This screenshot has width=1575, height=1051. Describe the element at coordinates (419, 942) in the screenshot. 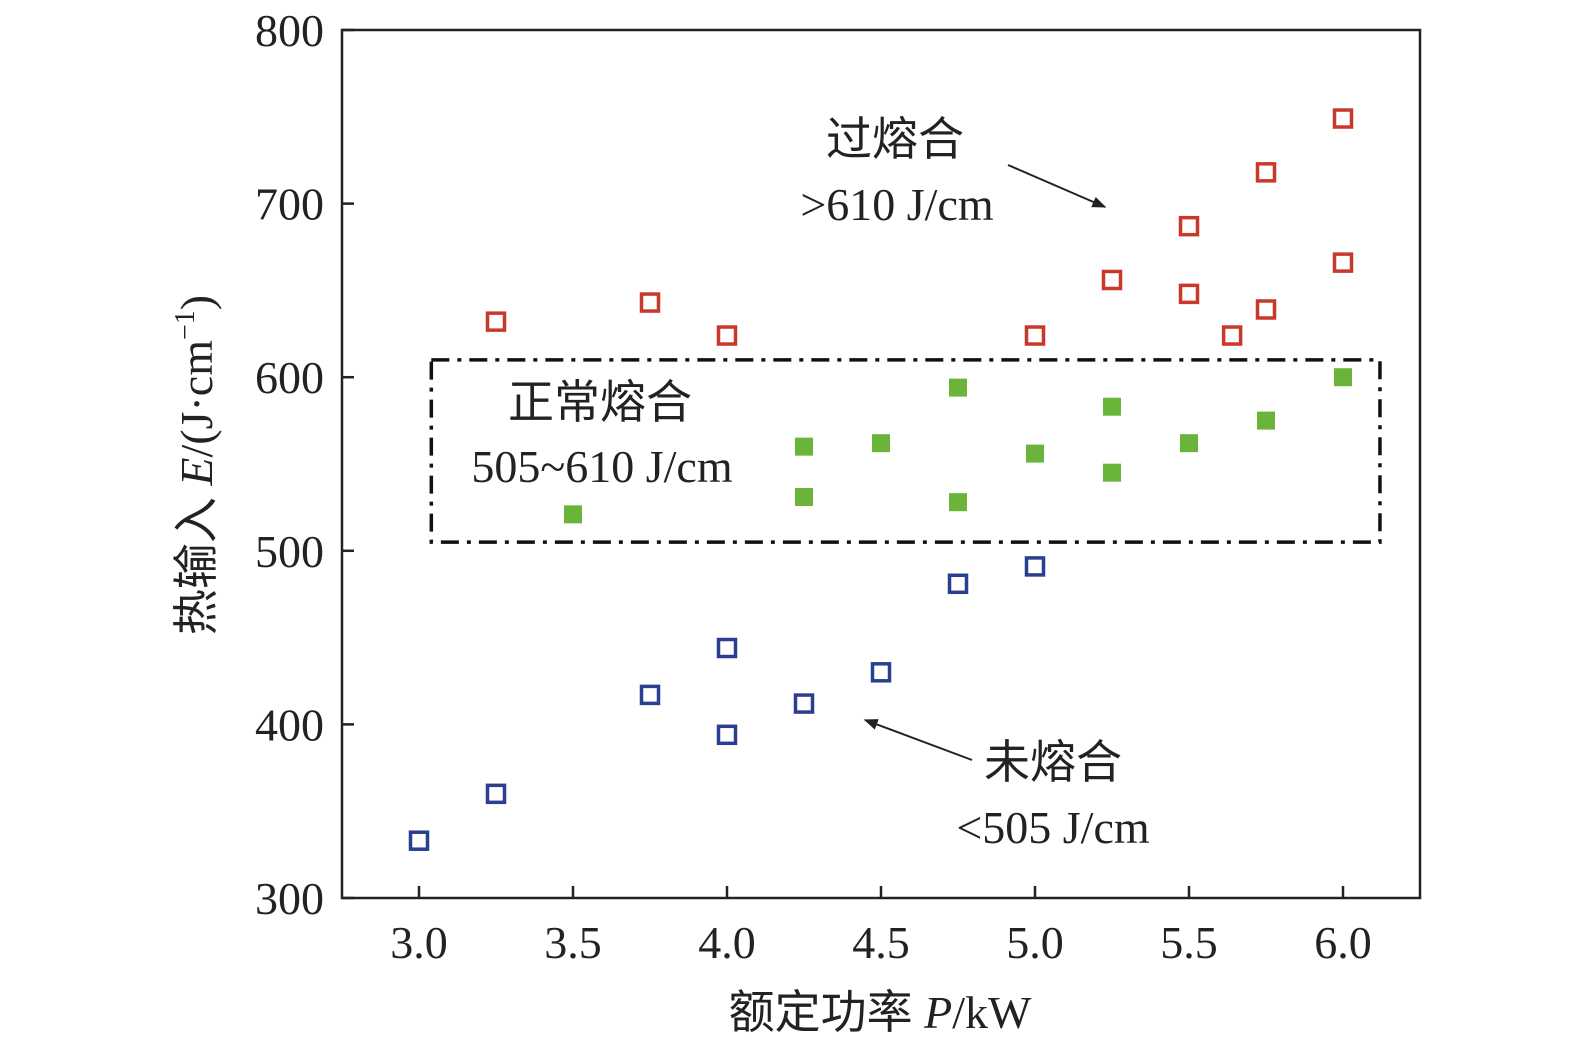

I see `x-tick-label: 3.0` at that location.